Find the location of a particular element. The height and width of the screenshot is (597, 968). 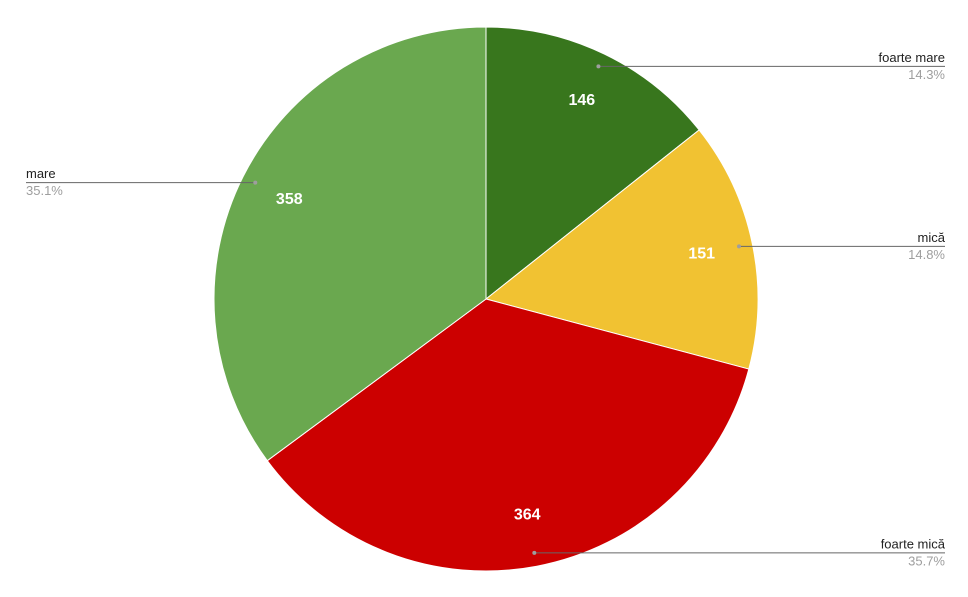

legend-label: mare is located at coordinates (41, 173).